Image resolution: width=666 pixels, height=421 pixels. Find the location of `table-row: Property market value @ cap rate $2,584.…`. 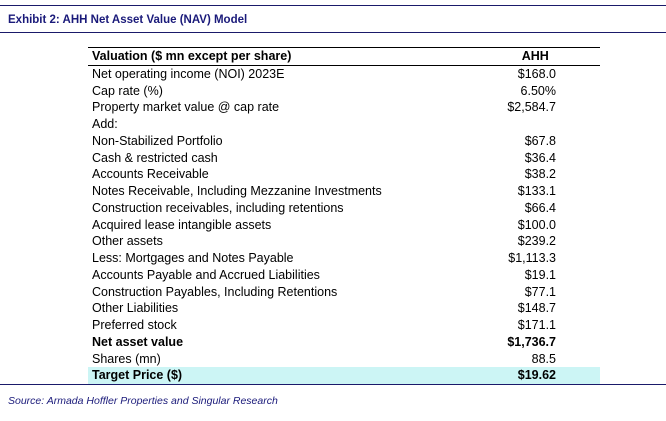

table-row: Property market value @ cap rate $2,584.… is located at coordinates (344, 107).